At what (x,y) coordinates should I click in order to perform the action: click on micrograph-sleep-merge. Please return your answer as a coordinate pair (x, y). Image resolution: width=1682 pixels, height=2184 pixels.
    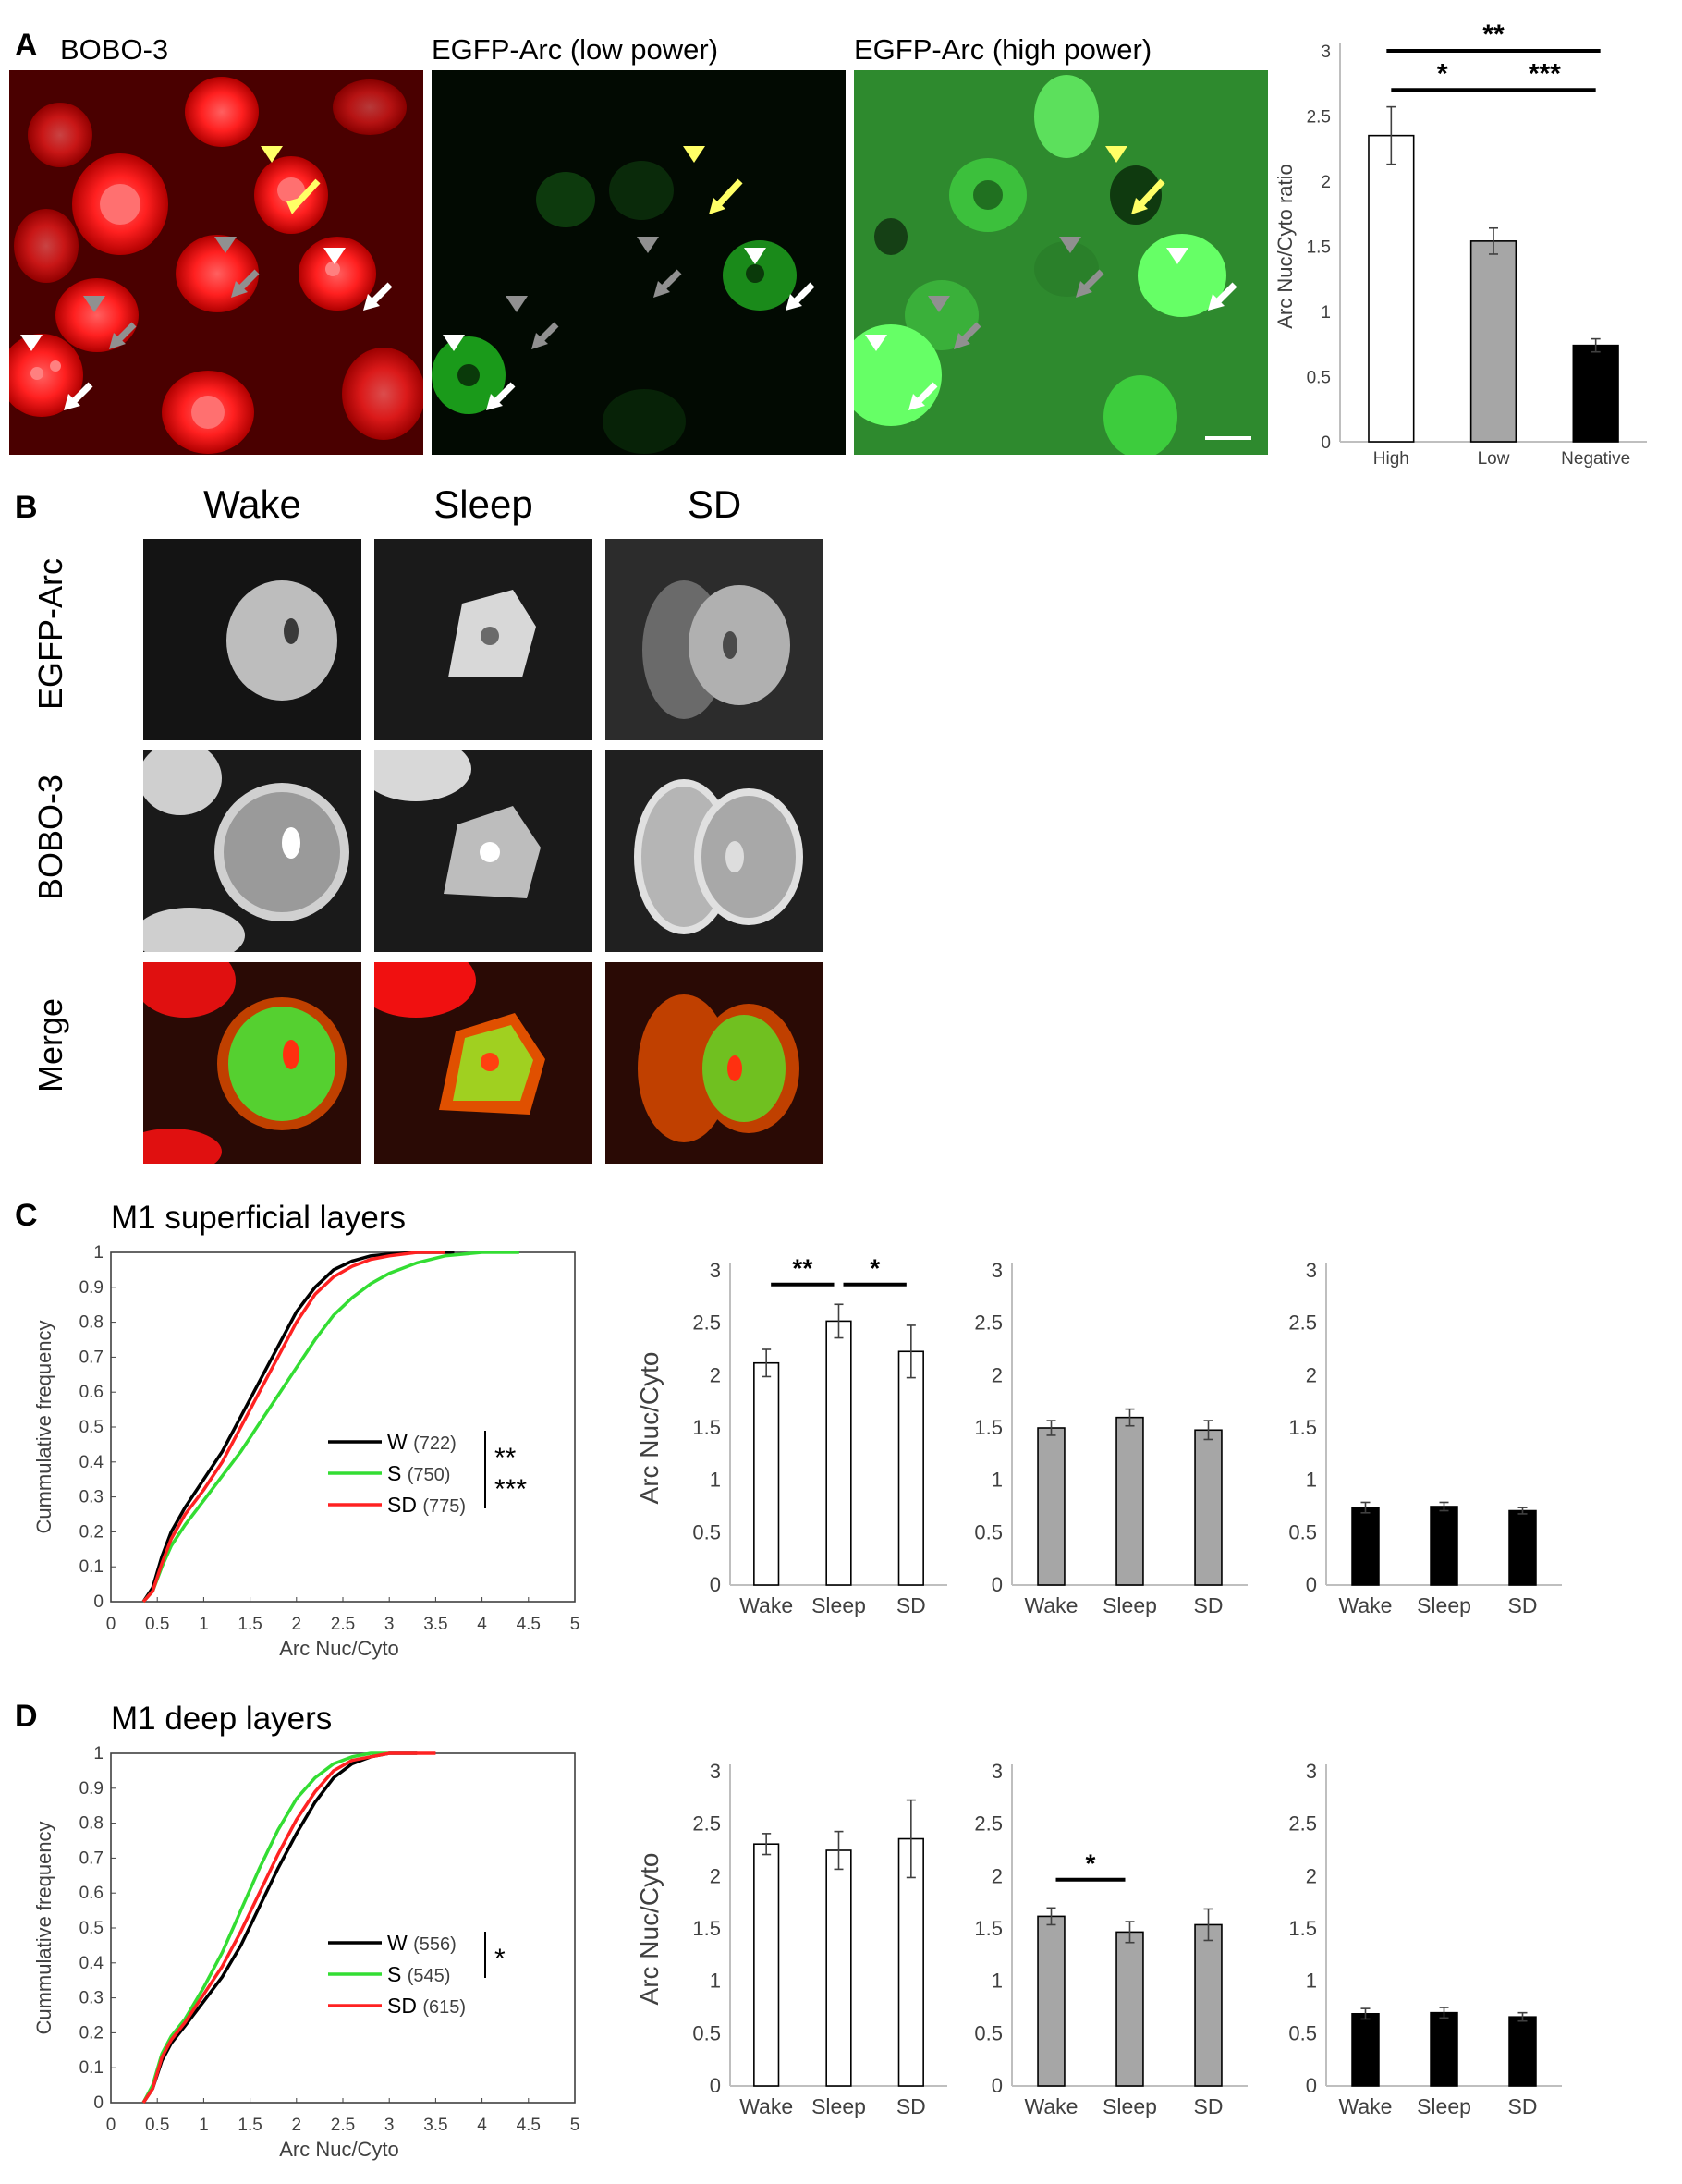
    Looking at the image, I should click on (483, 1063).